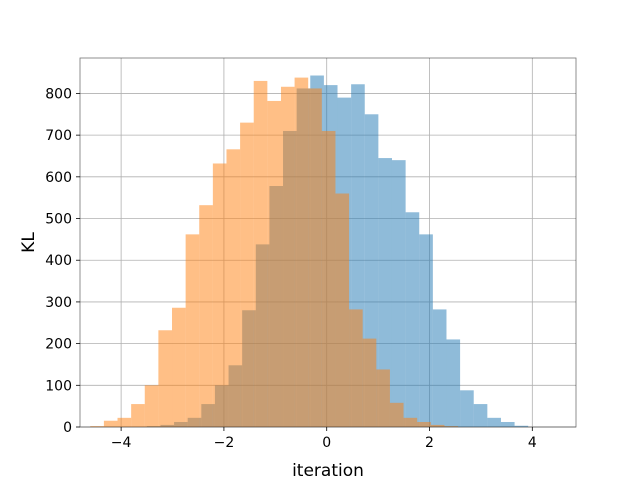  I want to click on y-axis-label: KL, so click(29, 242).